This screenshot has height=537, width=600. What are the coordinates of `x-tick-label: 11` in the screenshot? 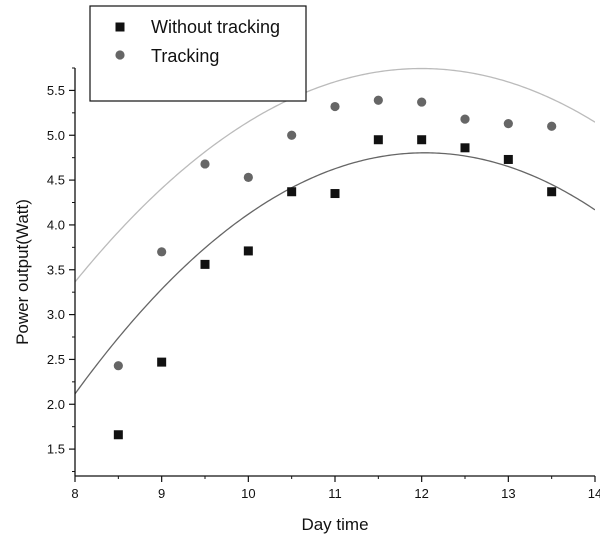 It's located at (335, 493).